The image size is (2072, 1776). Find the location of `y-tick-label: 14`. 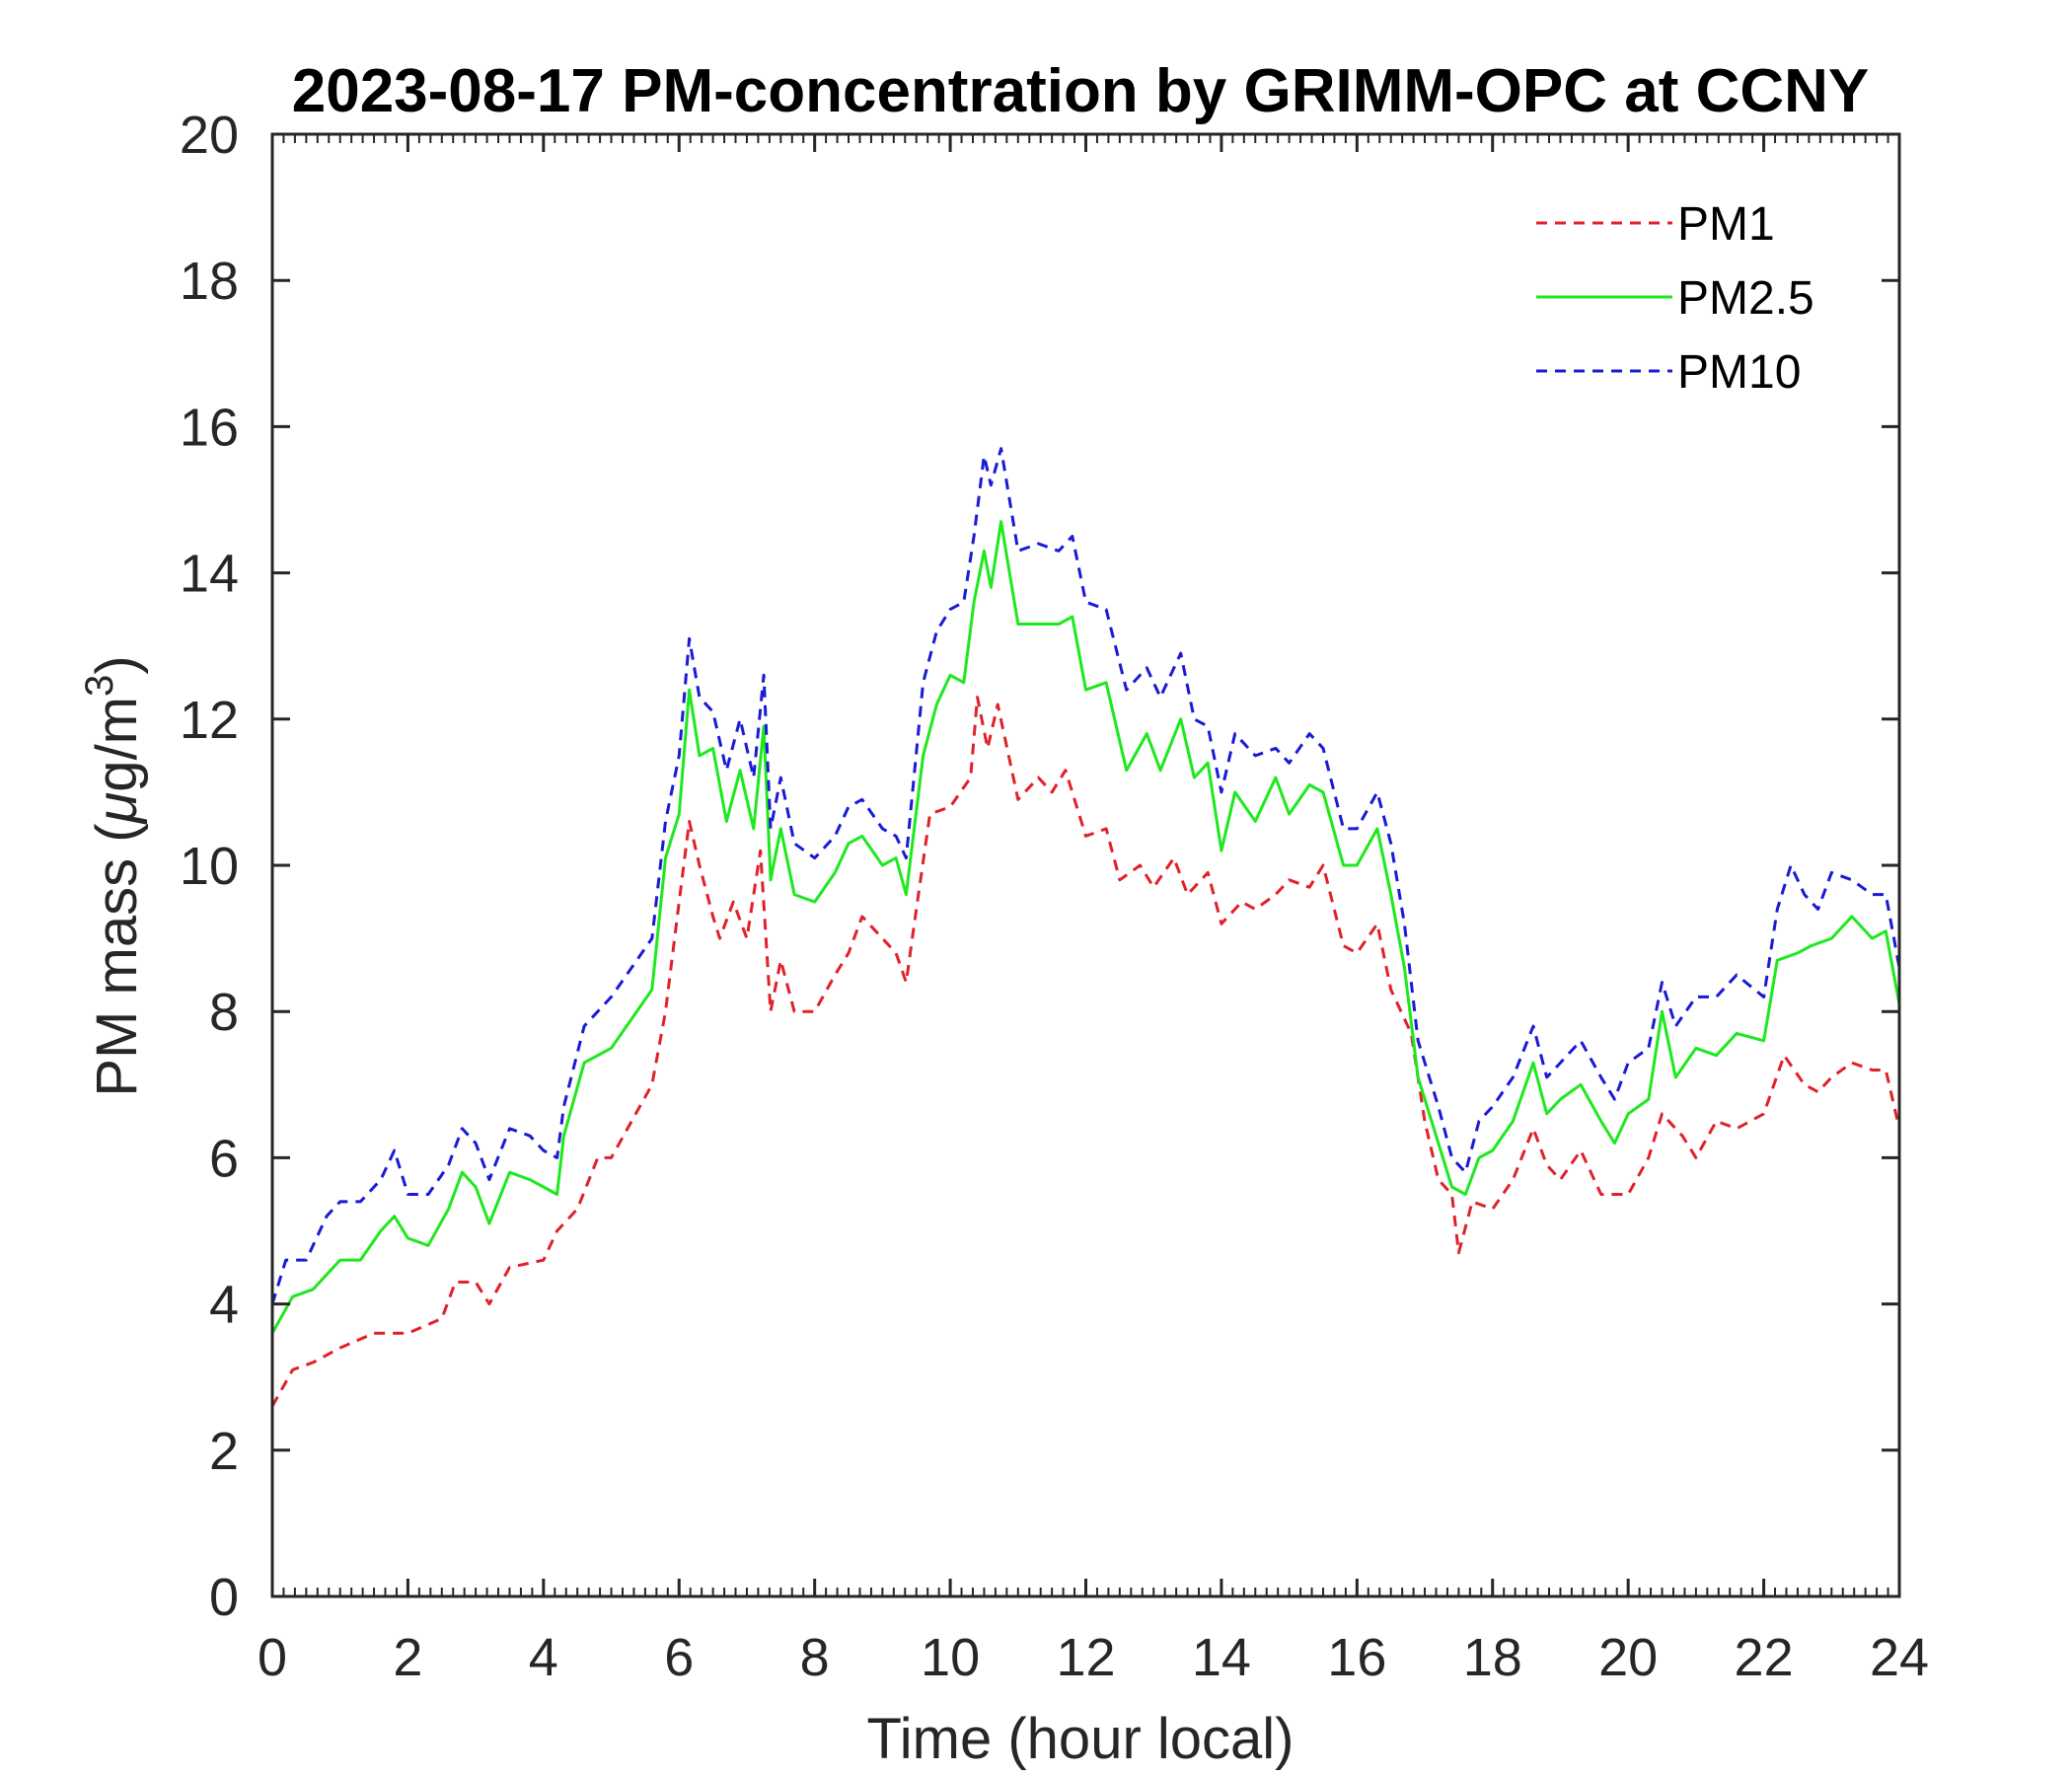

y-tick-label: 14 is located at coordinates (210, 574).